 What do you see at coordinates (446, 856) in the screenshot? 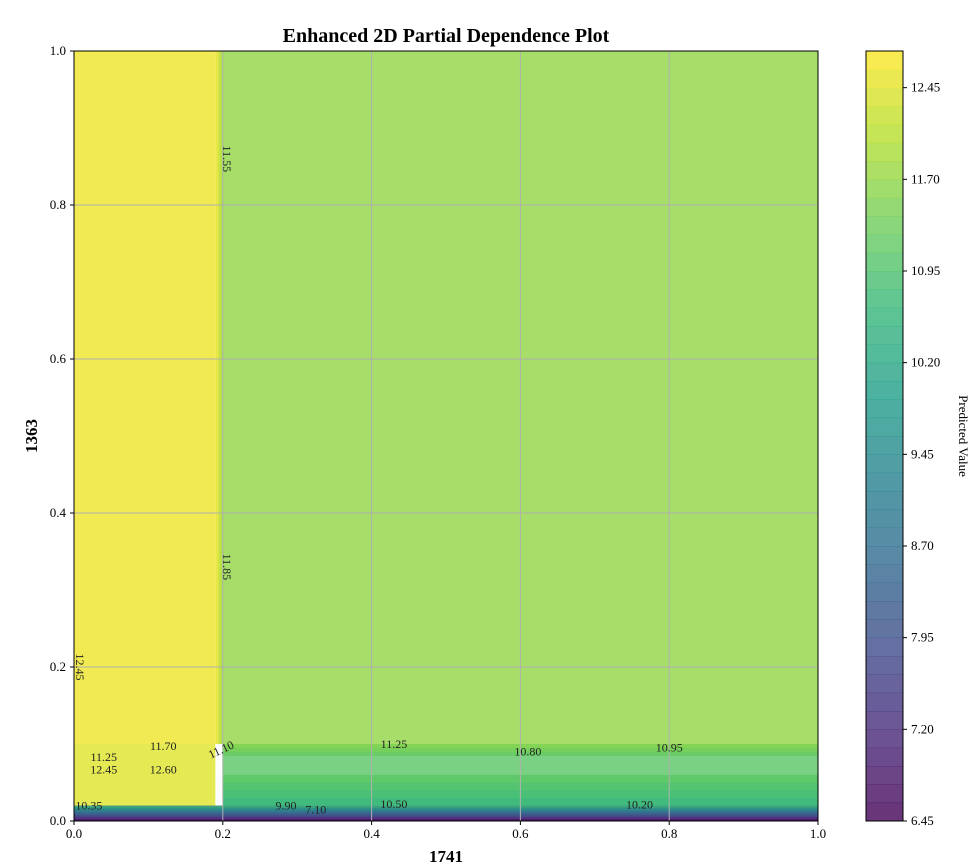
I see `x-axis-label: 1741` at bounding box center [446, 856].